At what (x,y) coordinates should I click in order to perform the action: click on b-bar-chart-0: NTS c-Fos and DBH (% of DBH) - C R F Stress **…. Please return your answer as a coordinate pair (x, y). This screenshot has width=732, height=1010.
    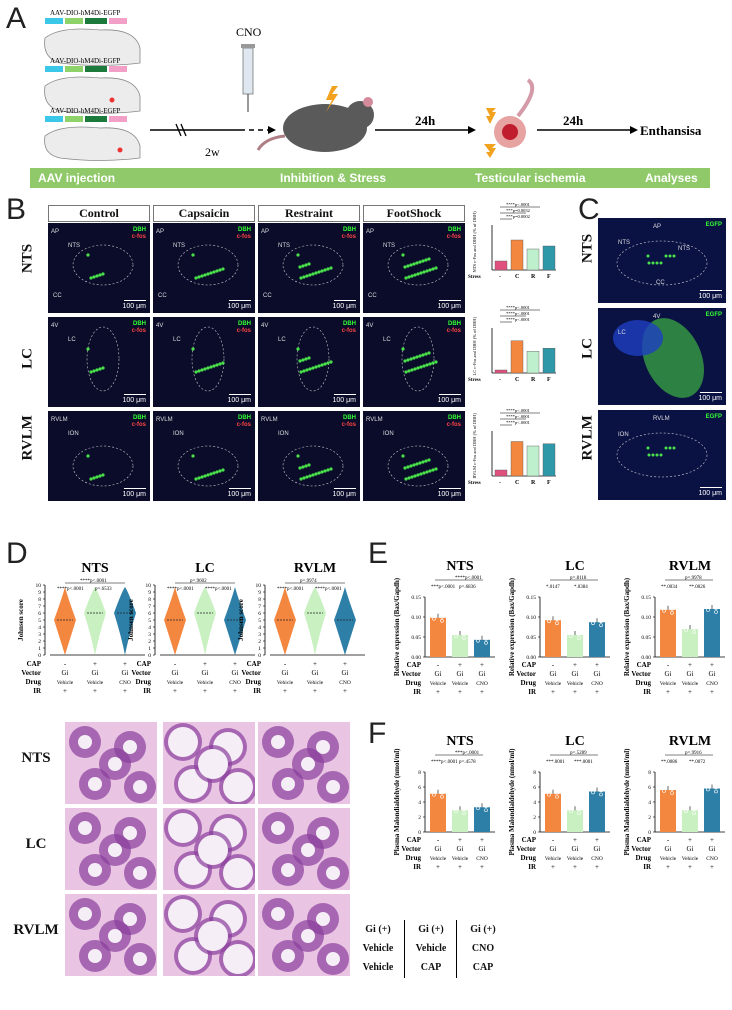
    Looking at the image, I should click on (512, 241).